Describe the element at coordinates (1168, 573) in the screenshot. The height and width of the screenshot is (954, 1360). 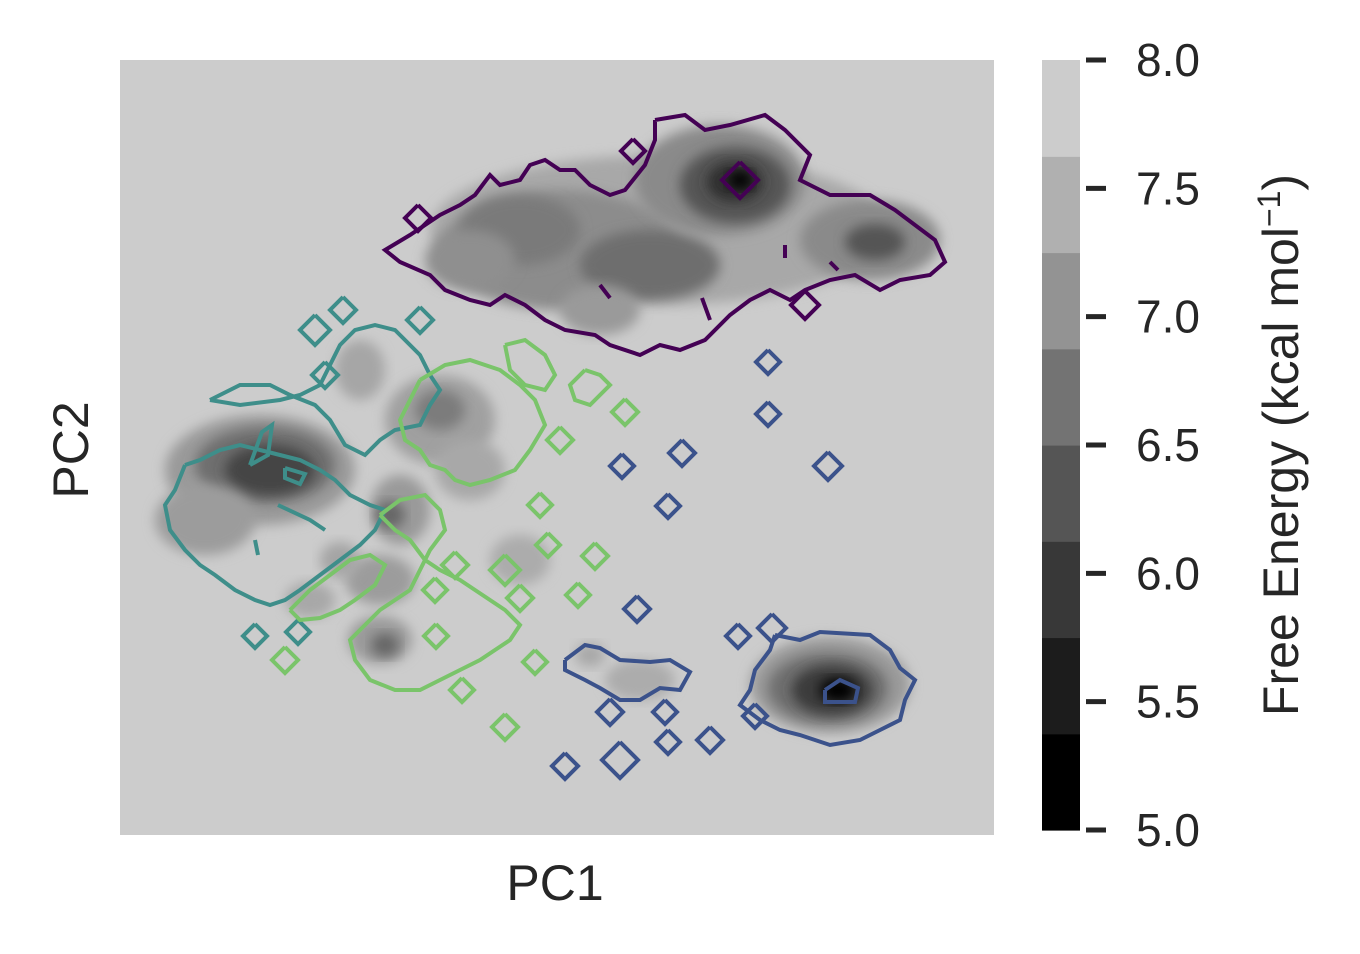
I see `colorbar-tick-label: 6.0` at that location.